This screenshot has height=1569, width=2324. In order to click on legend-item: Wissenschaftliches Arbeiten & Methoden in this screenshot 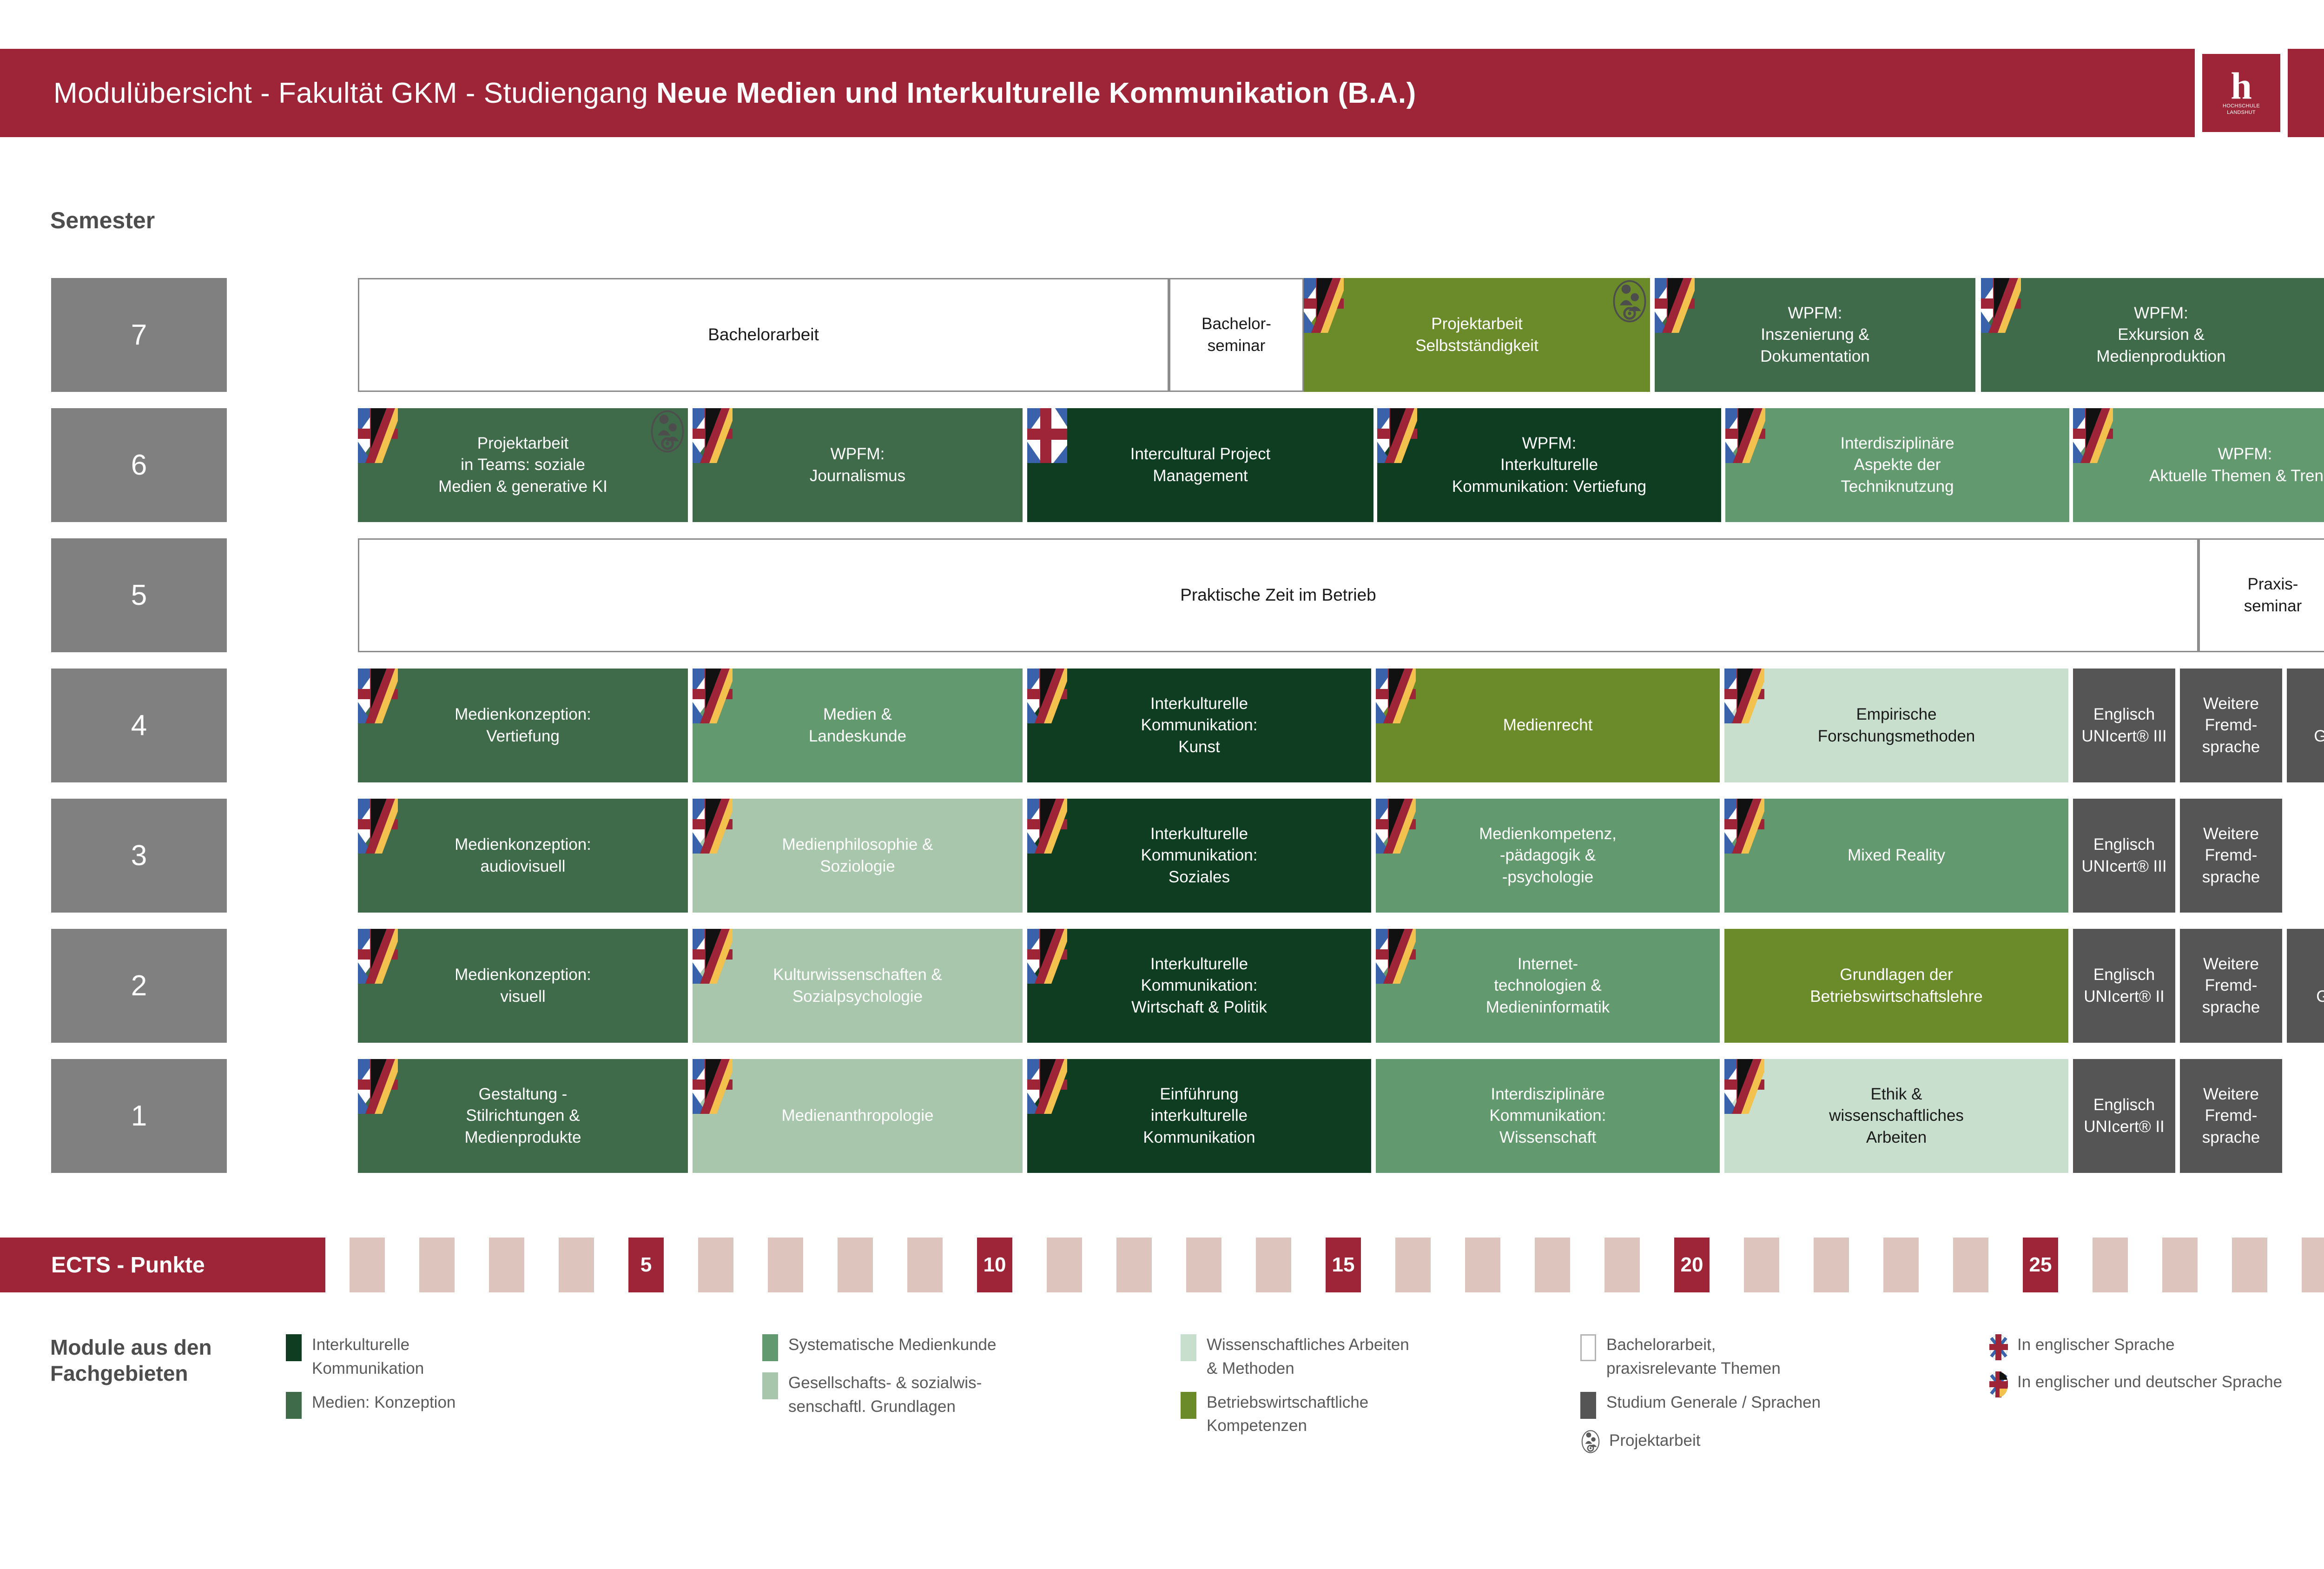, I will do `click(1366, 1357)`.